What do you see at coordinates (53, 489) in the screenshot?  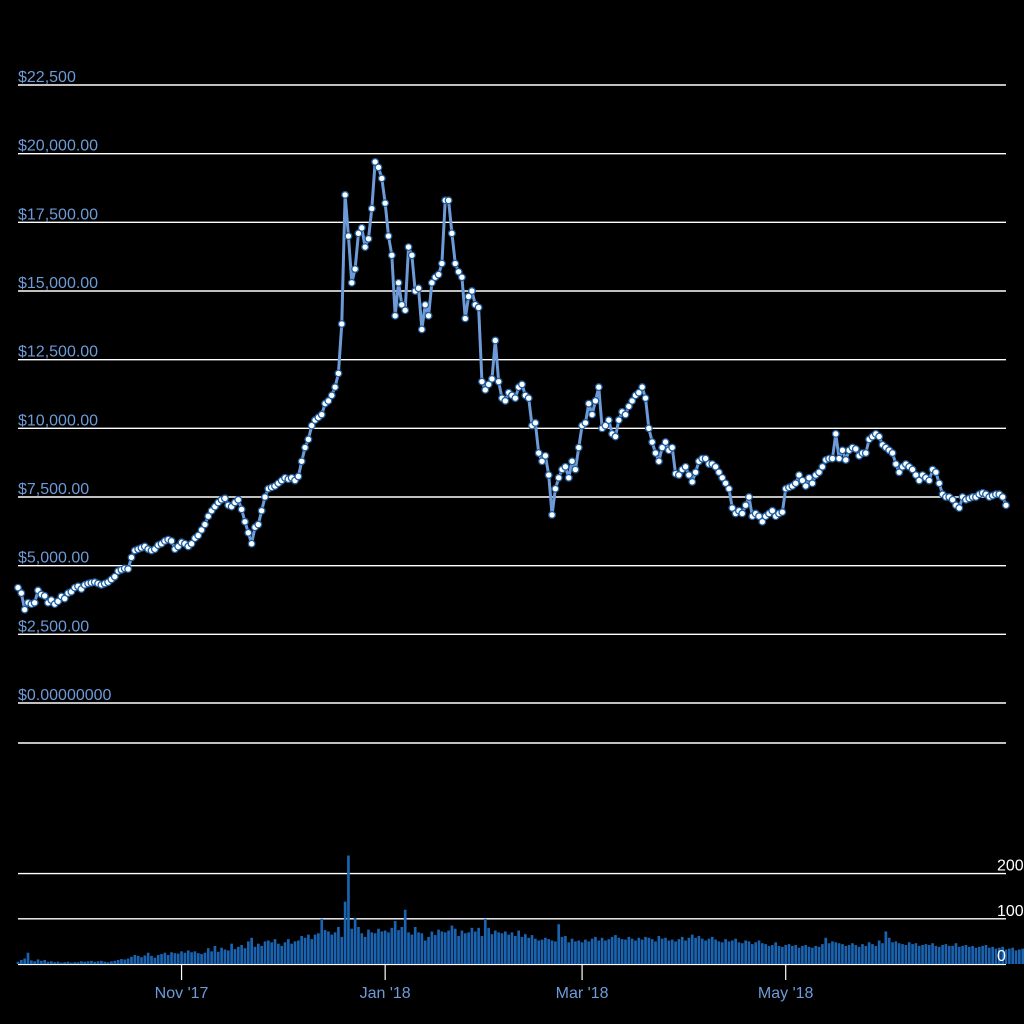 I see `price-y-tick-label: $7,500.00` at bounding box center [53, 489].